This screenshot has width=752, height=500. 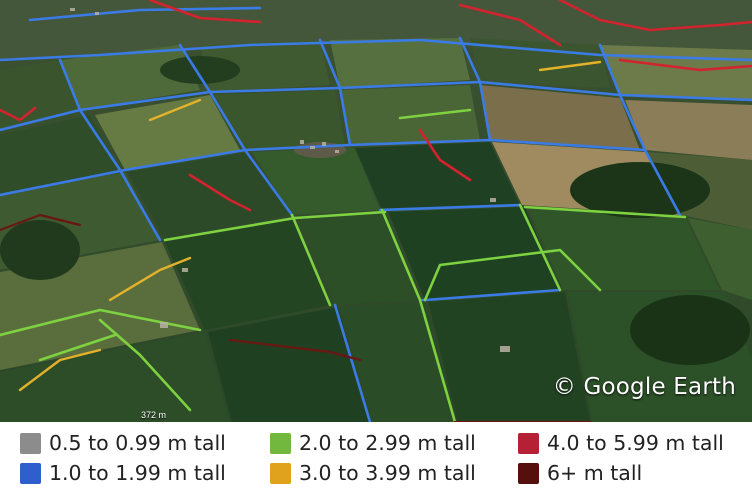 I want to click on legend-label: 4.0 to 5.99 m tall, so click(x=635, y=443).